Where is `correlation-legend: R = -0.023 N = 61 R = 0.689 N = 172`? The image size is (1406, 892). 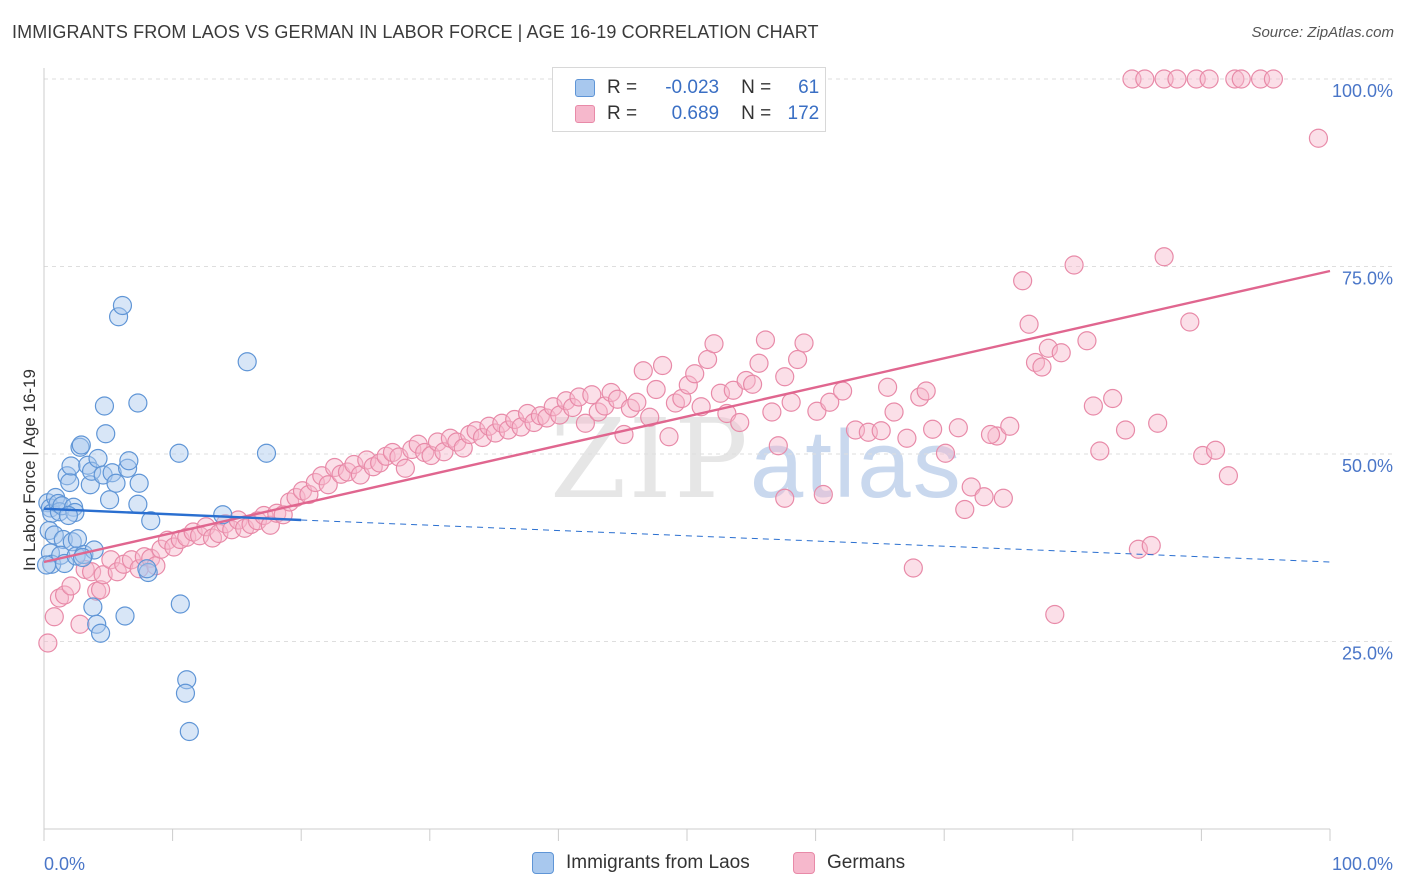 correlation-legend: R = -0.023 N = 61 R = 0.689 N = 172 is located at coordinates (689, 99).